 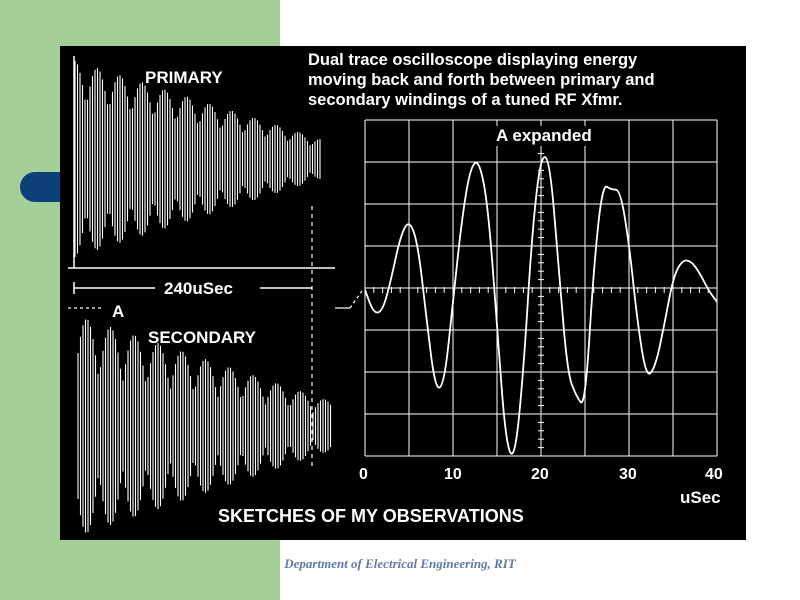 I want to click on figure-title: SKETCHES OF MY OBSERVATIONS, so click(x=371, y=516).